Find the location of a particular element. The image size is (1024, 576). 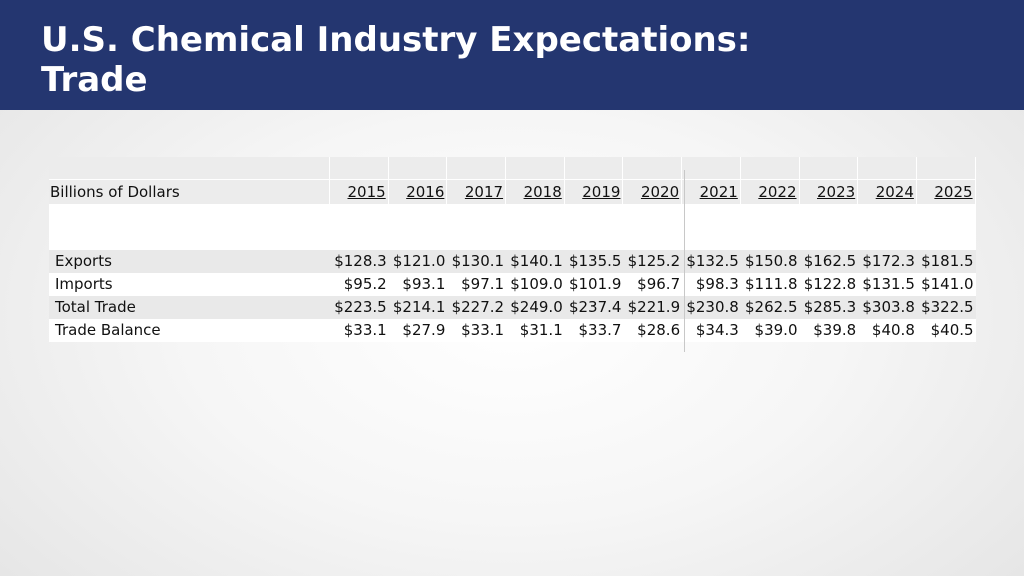

table-cell: $93.1 is located at coordinates (418, 284).